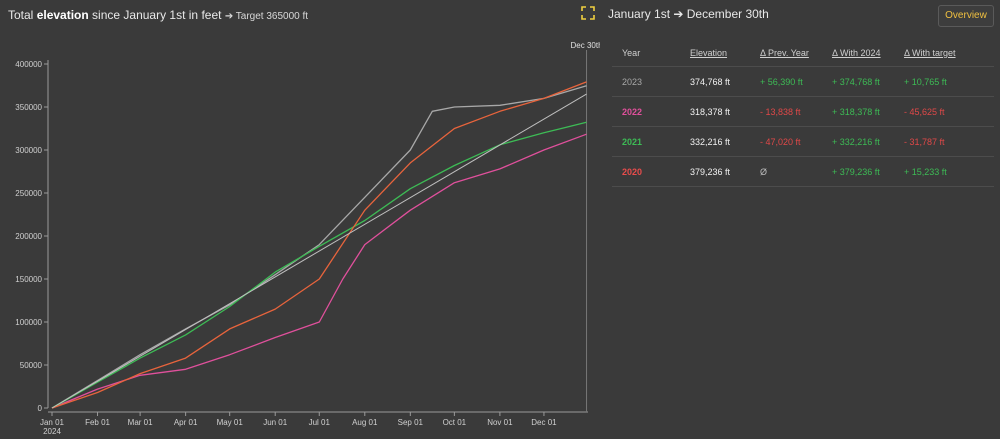 Image resolution: width=1000 pixels, height=439 pixels. Describe the element at coordinates (646, 111) in the screenshot. I see `row-year: 2022` at that location.